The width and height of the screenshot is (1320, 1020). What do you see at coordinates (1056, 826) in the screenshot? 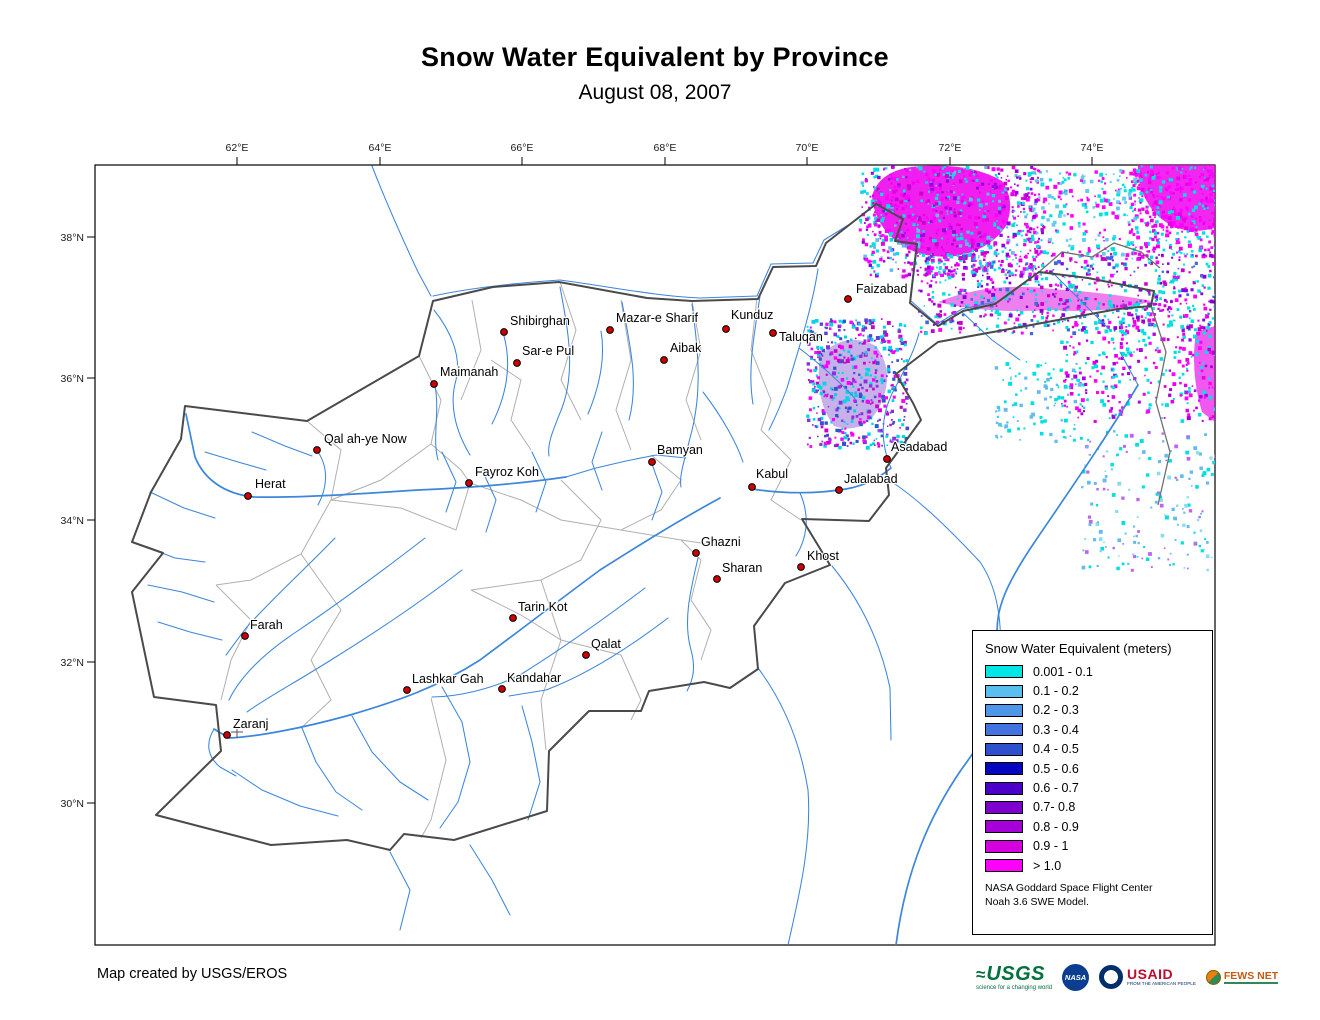
I see `legend-entry-label: 0.8 - 0.9` at bounding box center [1056, 826].